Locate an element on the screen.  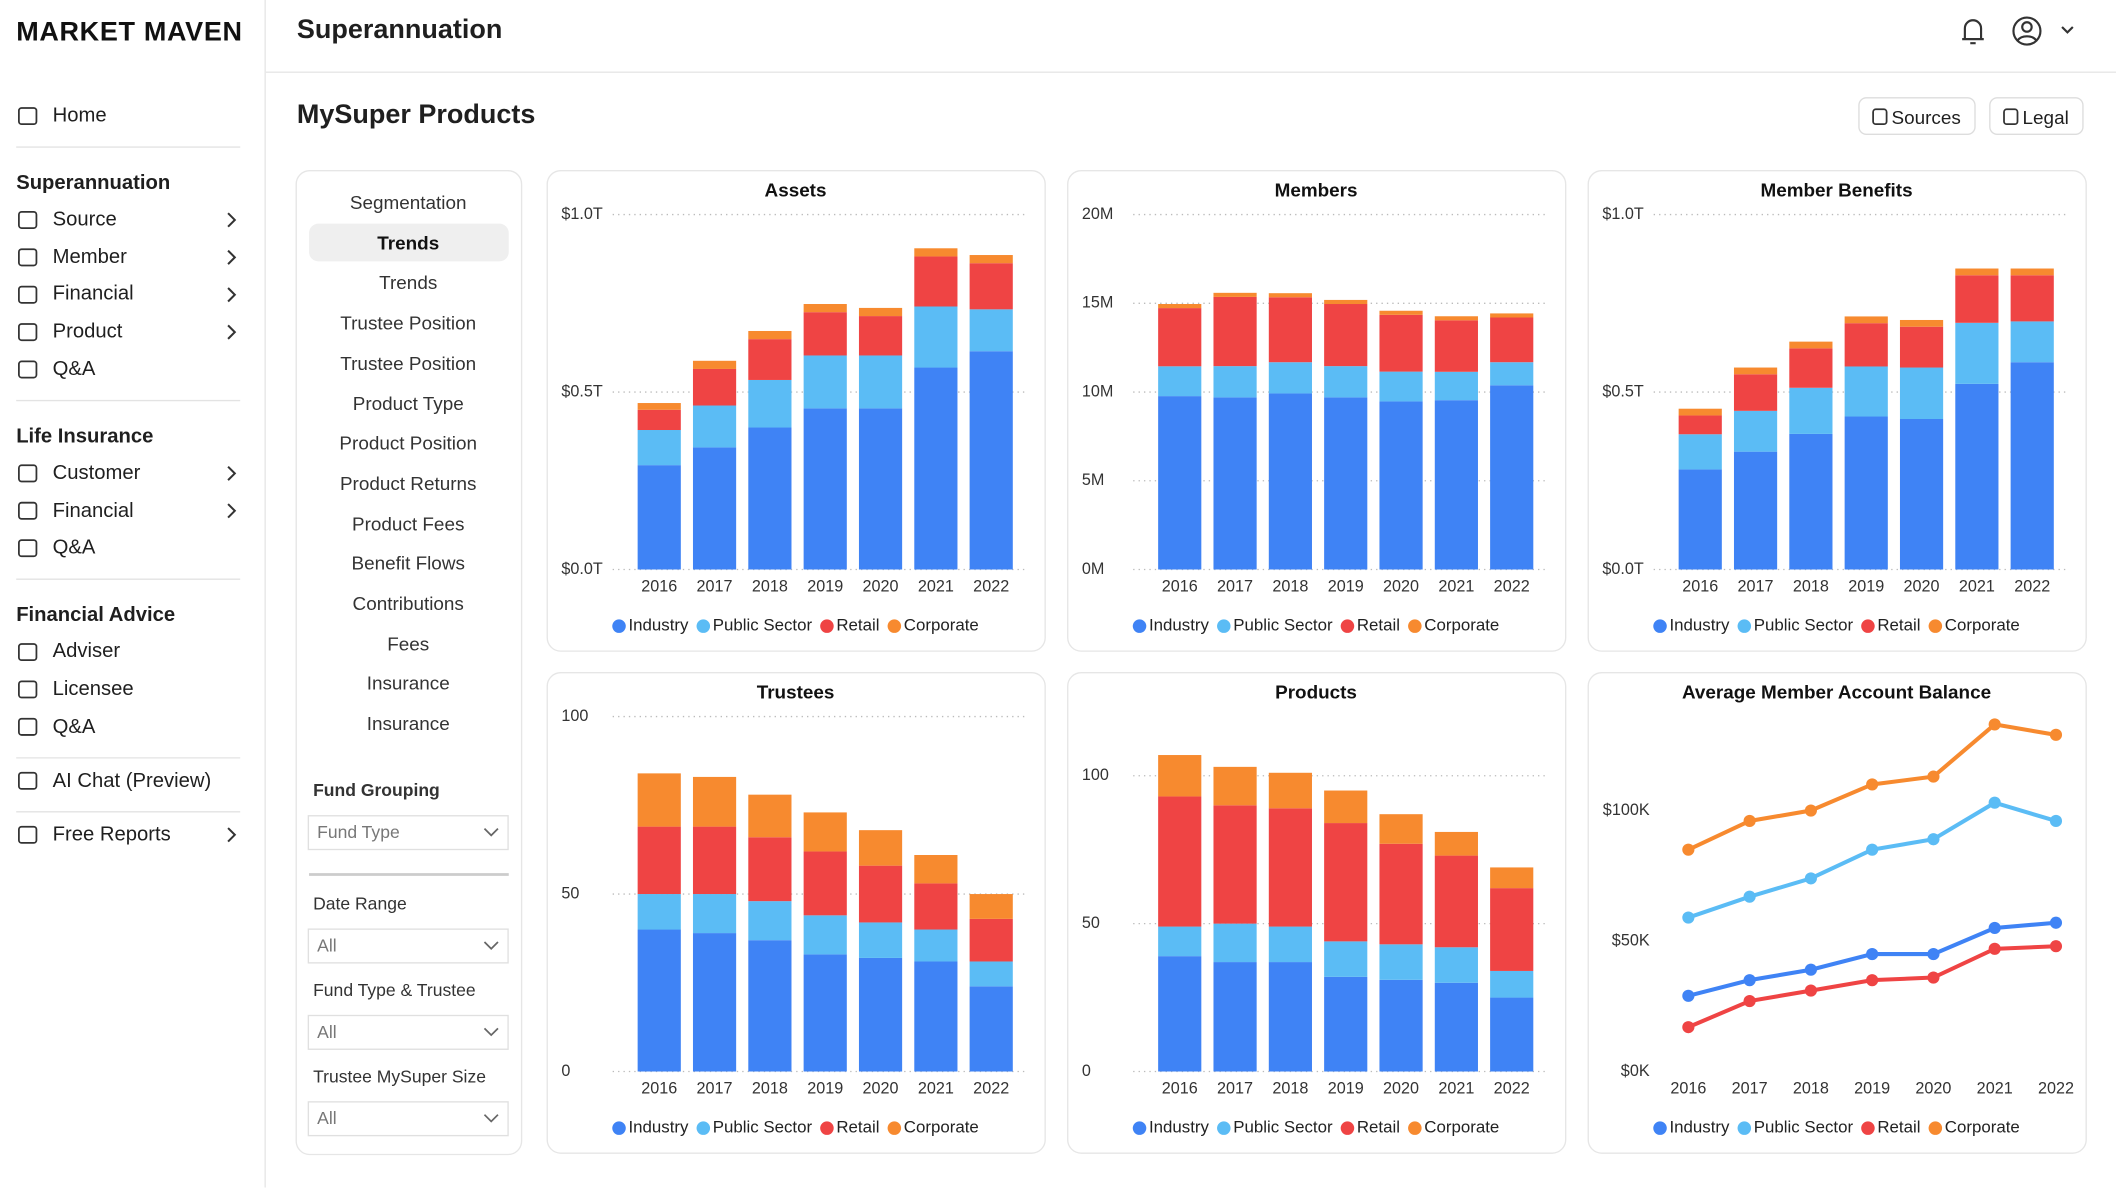
nav-item: Product is located at coordinates (87, 331).